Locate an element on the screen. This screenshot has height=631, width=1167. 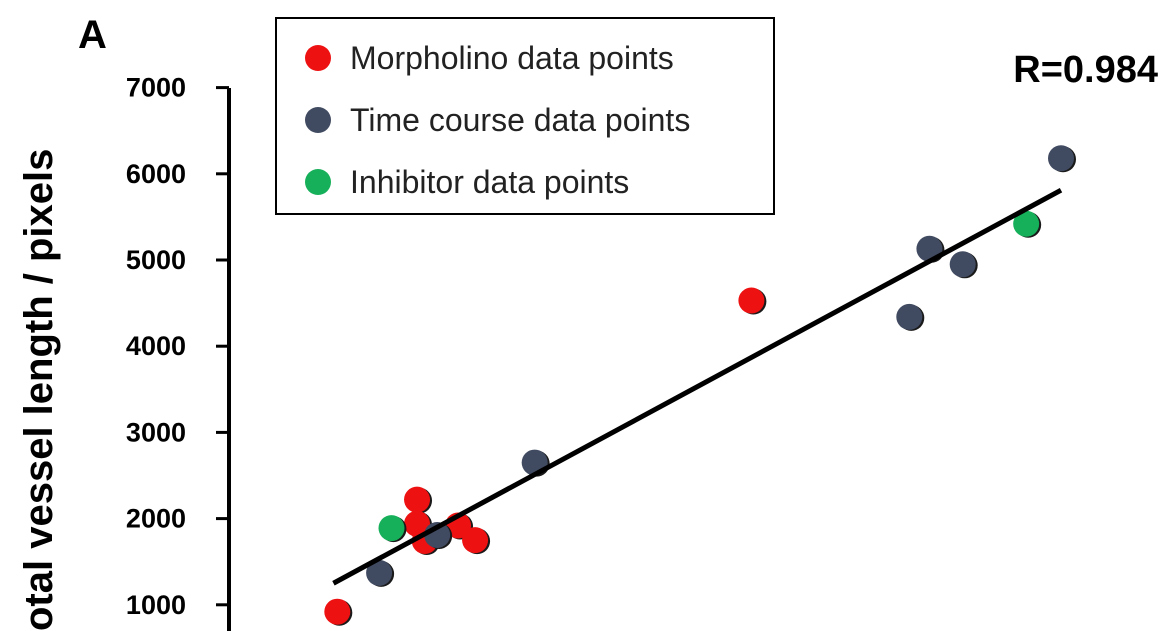
legend-entry-label: Inhibitor data points is located at coordinates (489, 182).